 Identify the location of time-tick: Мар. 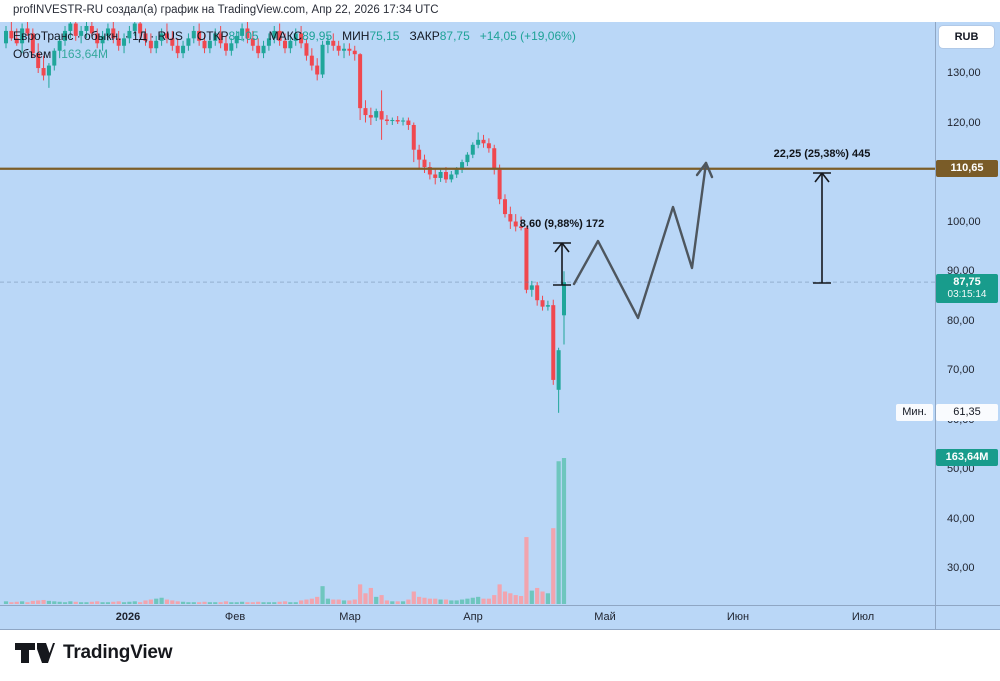
(350, 617).